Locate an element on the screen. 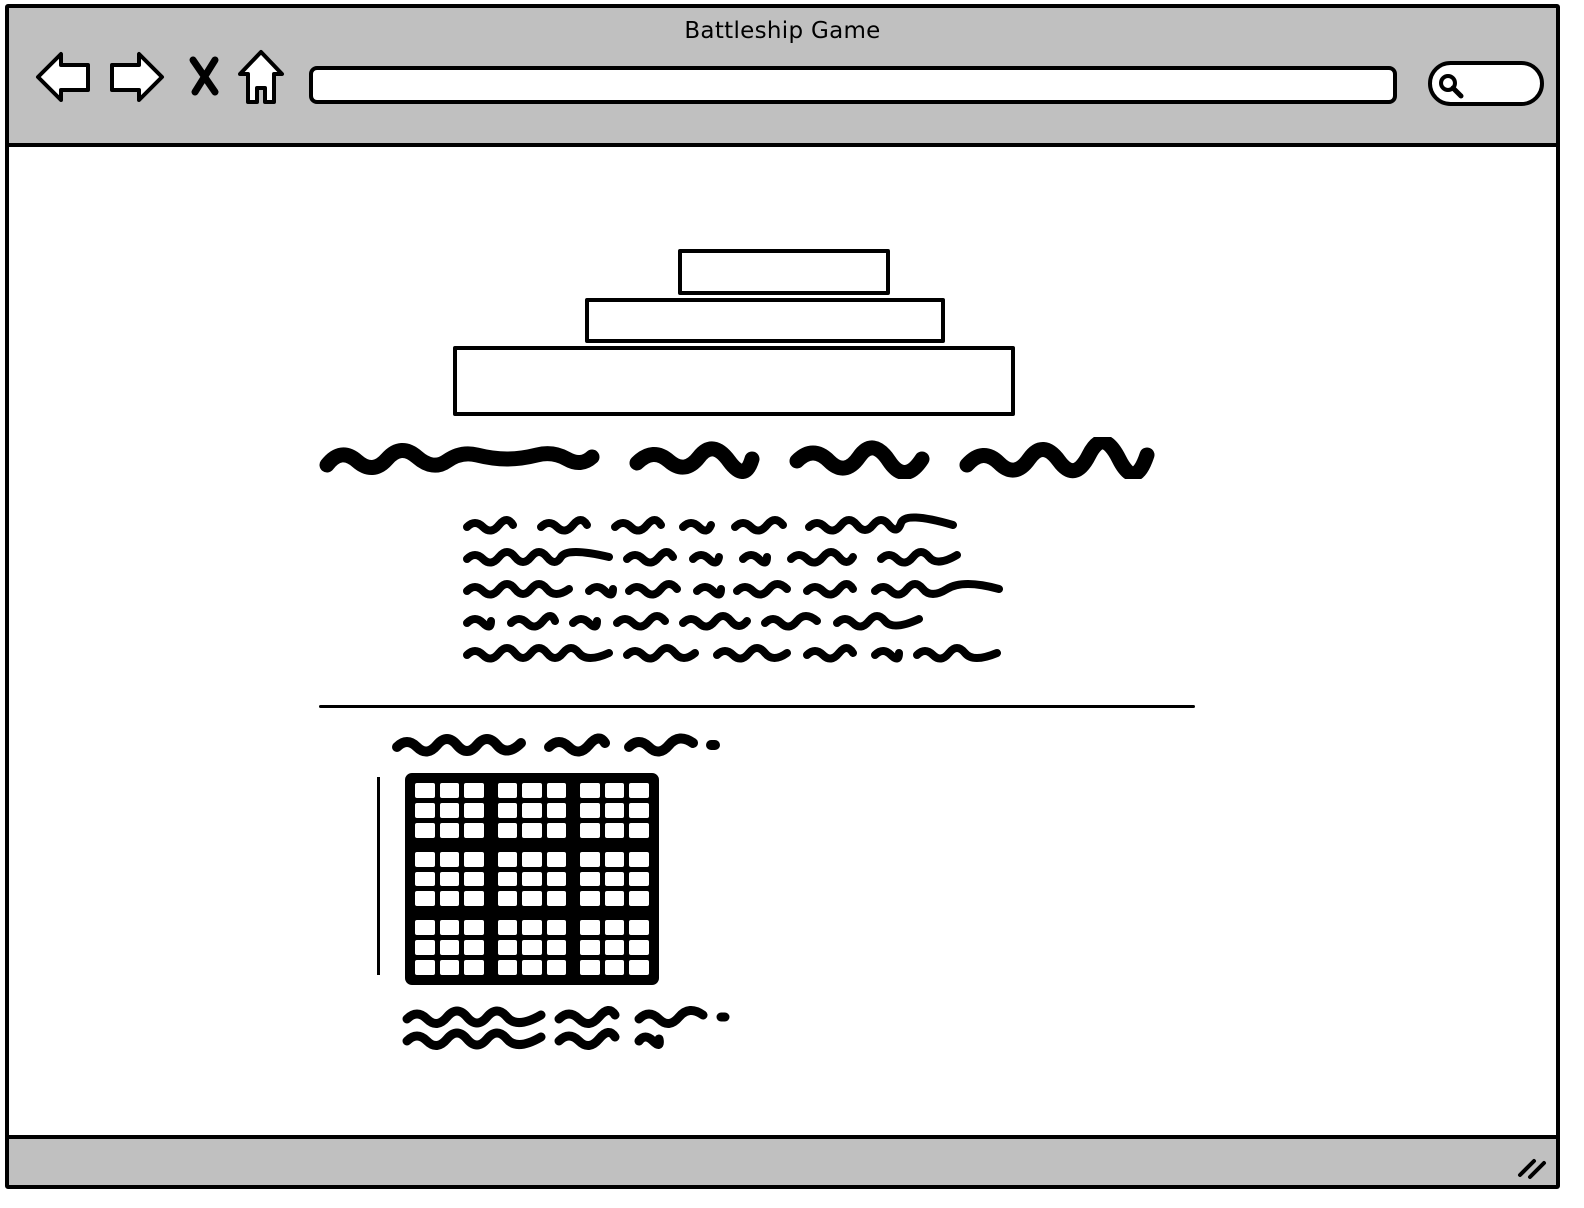  section-divider is located at coordinates (757, 706).